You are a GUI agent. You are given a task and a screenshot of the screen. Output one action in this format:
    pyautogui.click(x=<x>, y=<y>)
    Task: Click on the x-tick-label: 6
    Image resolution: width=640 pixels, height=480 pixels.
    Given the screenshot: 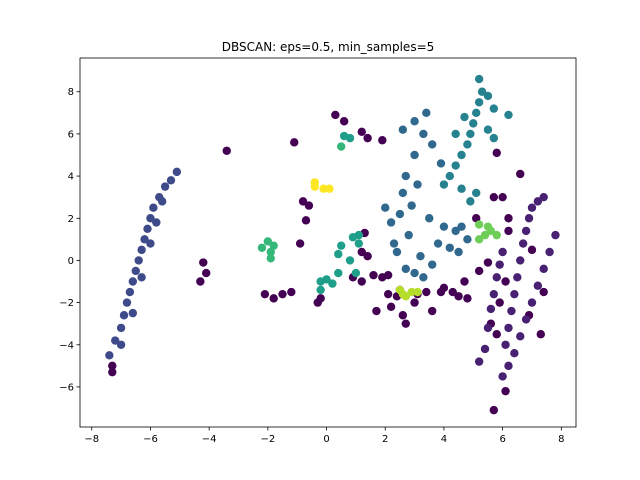 What is the action you would take?
    pyautogui.click(x=502, y=439)
    